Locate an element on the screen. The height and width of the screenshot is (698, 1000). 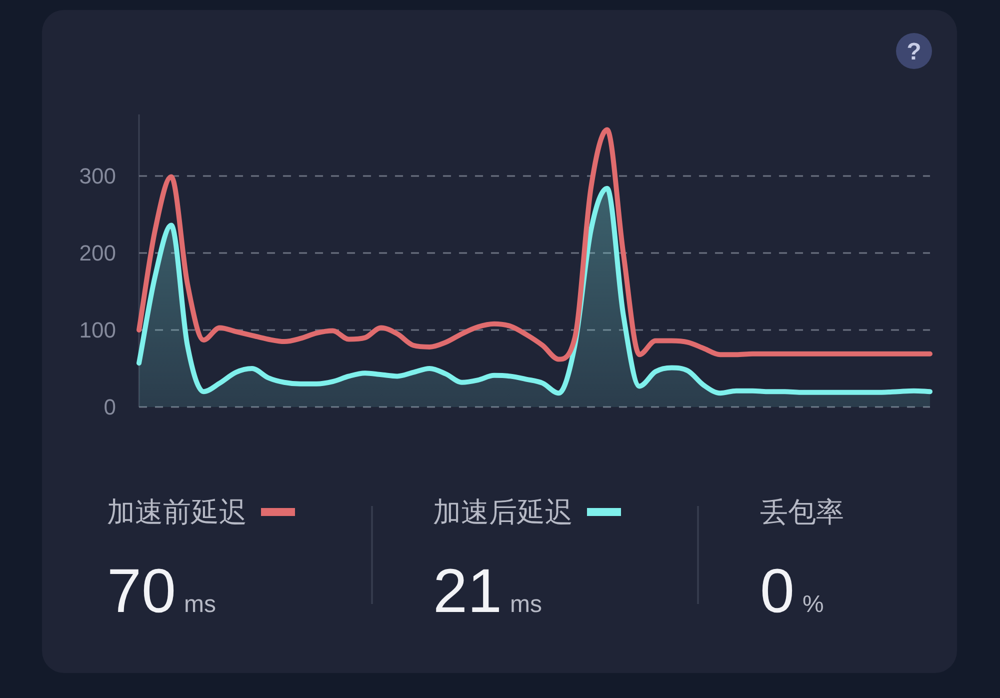
text: 0 is located at coordinates (777, 591).